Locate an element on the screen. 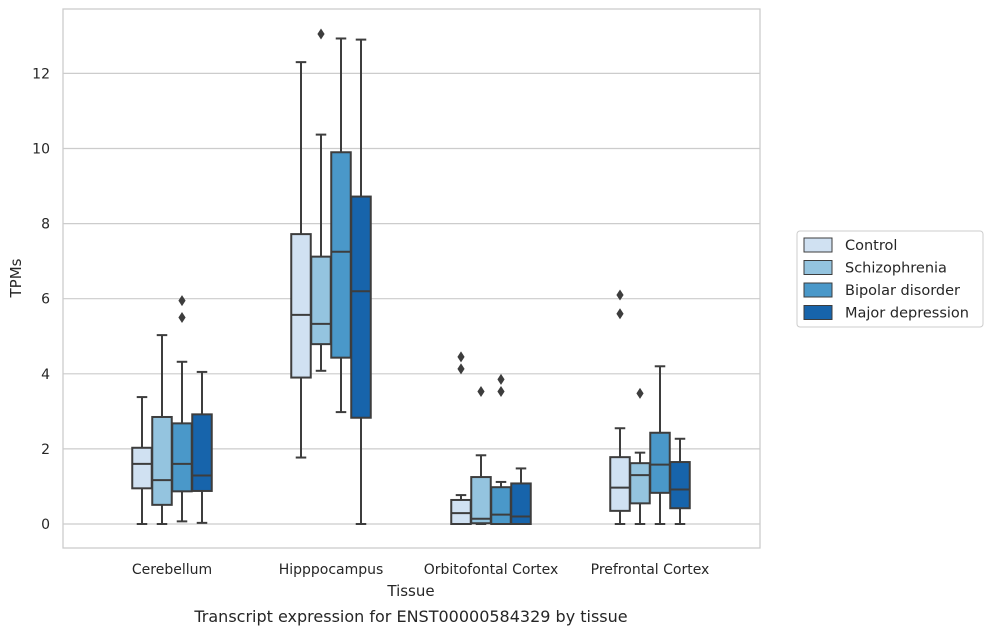 This screenshot has width=992, height=634. x-tick-label: Hipppocampus is located at coordinates (331, 570).